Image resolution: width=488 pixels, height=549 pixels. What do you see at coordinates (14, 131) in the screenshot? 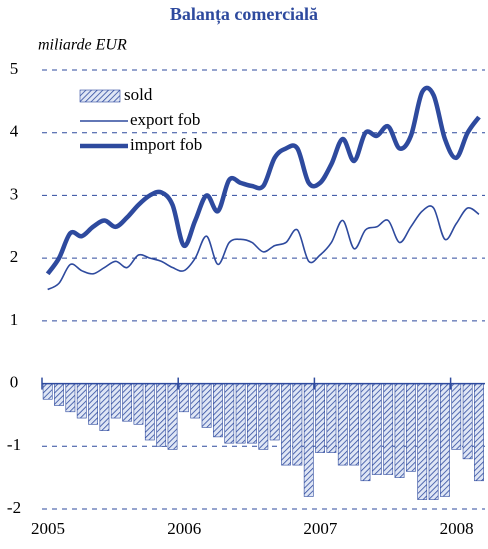
I see `y-tick-label: 4` at bounding box center [14, 131].